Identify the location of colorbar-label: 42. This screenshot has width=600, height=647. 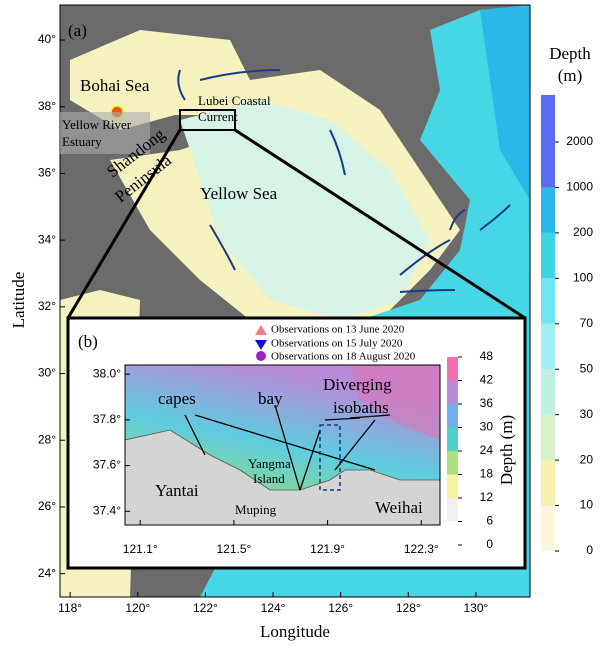
(487, 380).